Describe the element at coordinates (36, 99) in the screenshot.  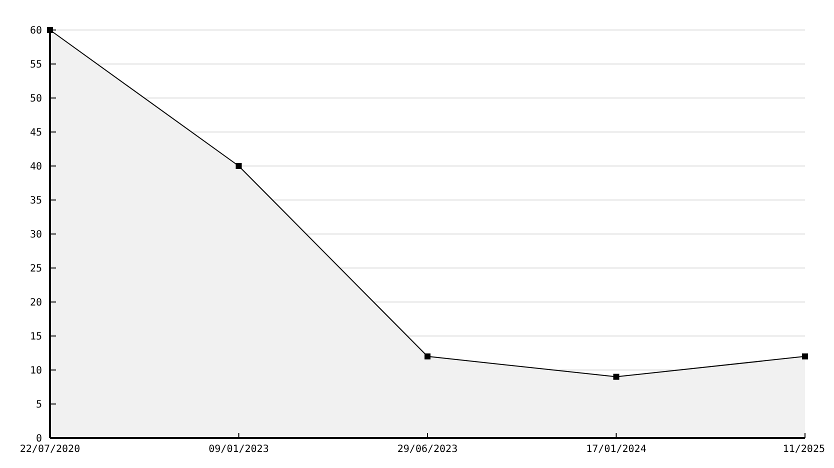
I see `y-tick-label: 50` at that location.